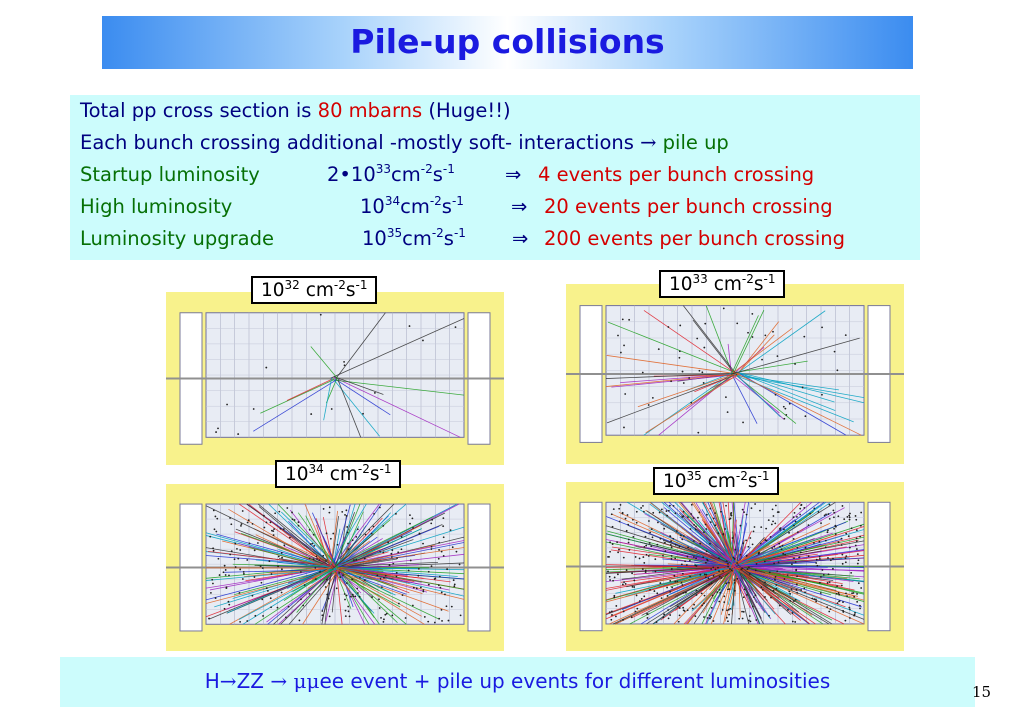  I want to click on upgrade-luminosity-value: 1035cm-2s-1, so click(414, 238).